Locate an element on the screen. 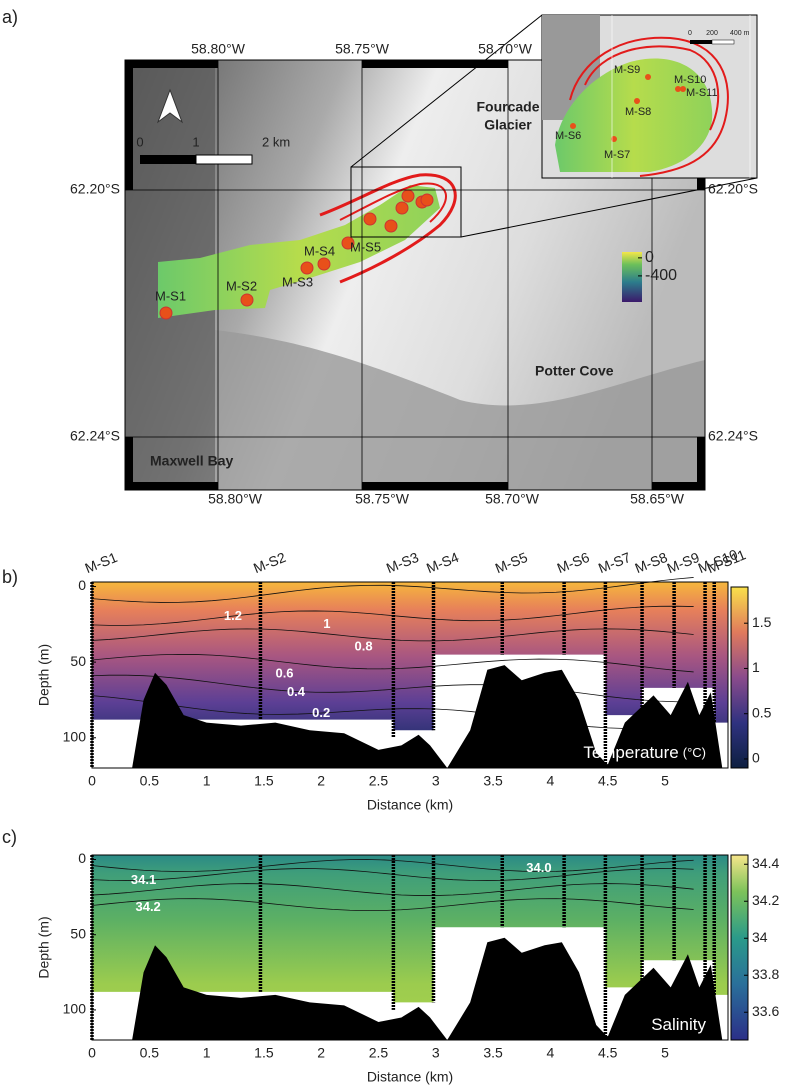  panel-label: a) is located at coordinates (10, 17).